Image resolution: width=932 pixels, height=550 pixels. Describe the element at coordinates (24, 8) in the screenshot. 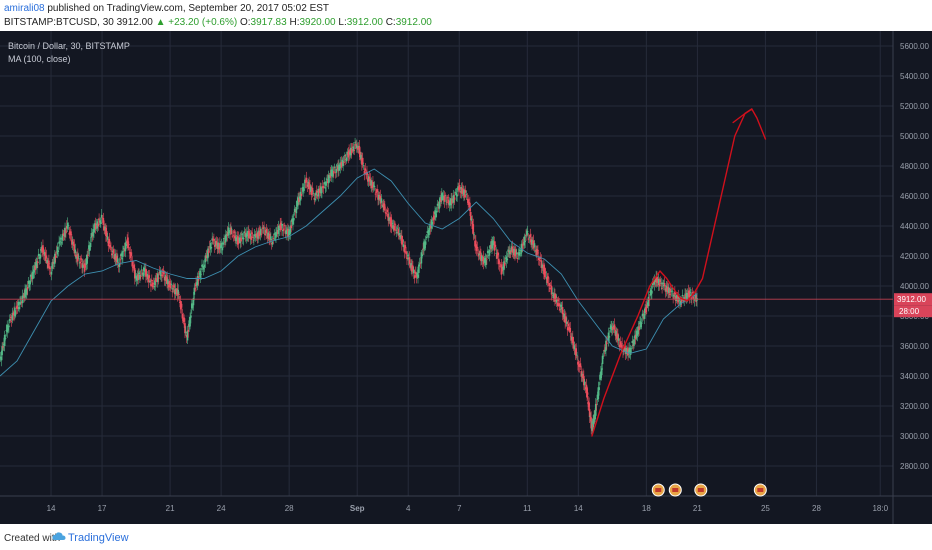

I see `author-link: amirali08` at that location.